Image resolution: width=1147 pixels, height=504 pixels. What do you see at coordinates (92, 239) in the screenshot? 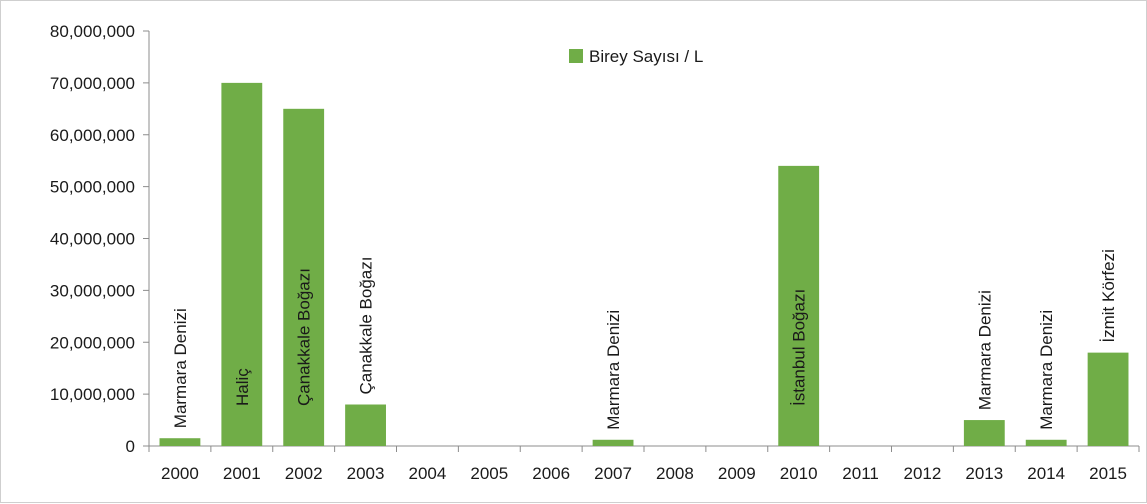
I see `y-tick-label: 40,000,000` at bounding box center [92, 239].